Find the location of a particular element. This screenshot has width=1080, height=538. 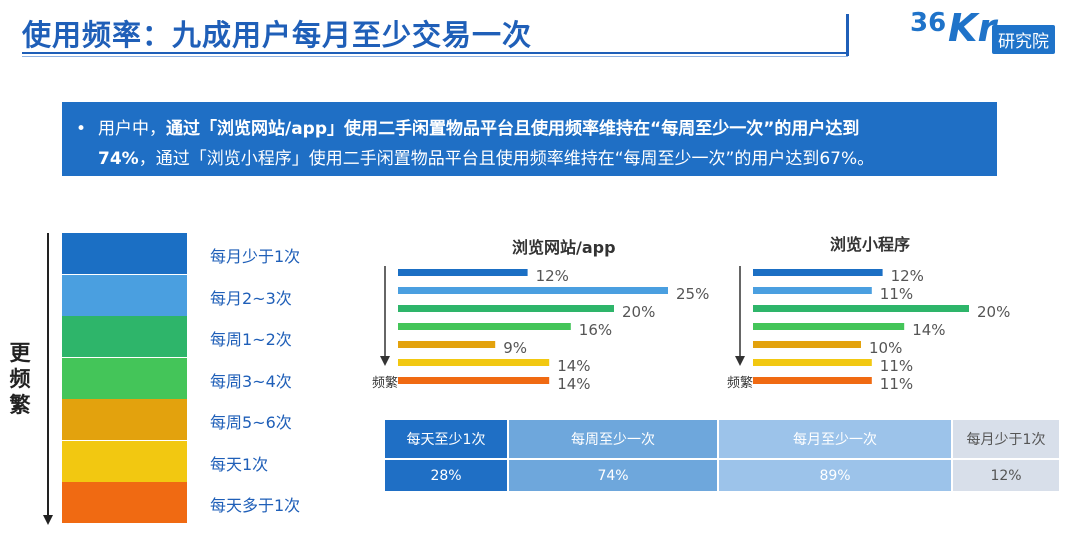

bar-value-label: 16% is located at coordinates (595, 330).